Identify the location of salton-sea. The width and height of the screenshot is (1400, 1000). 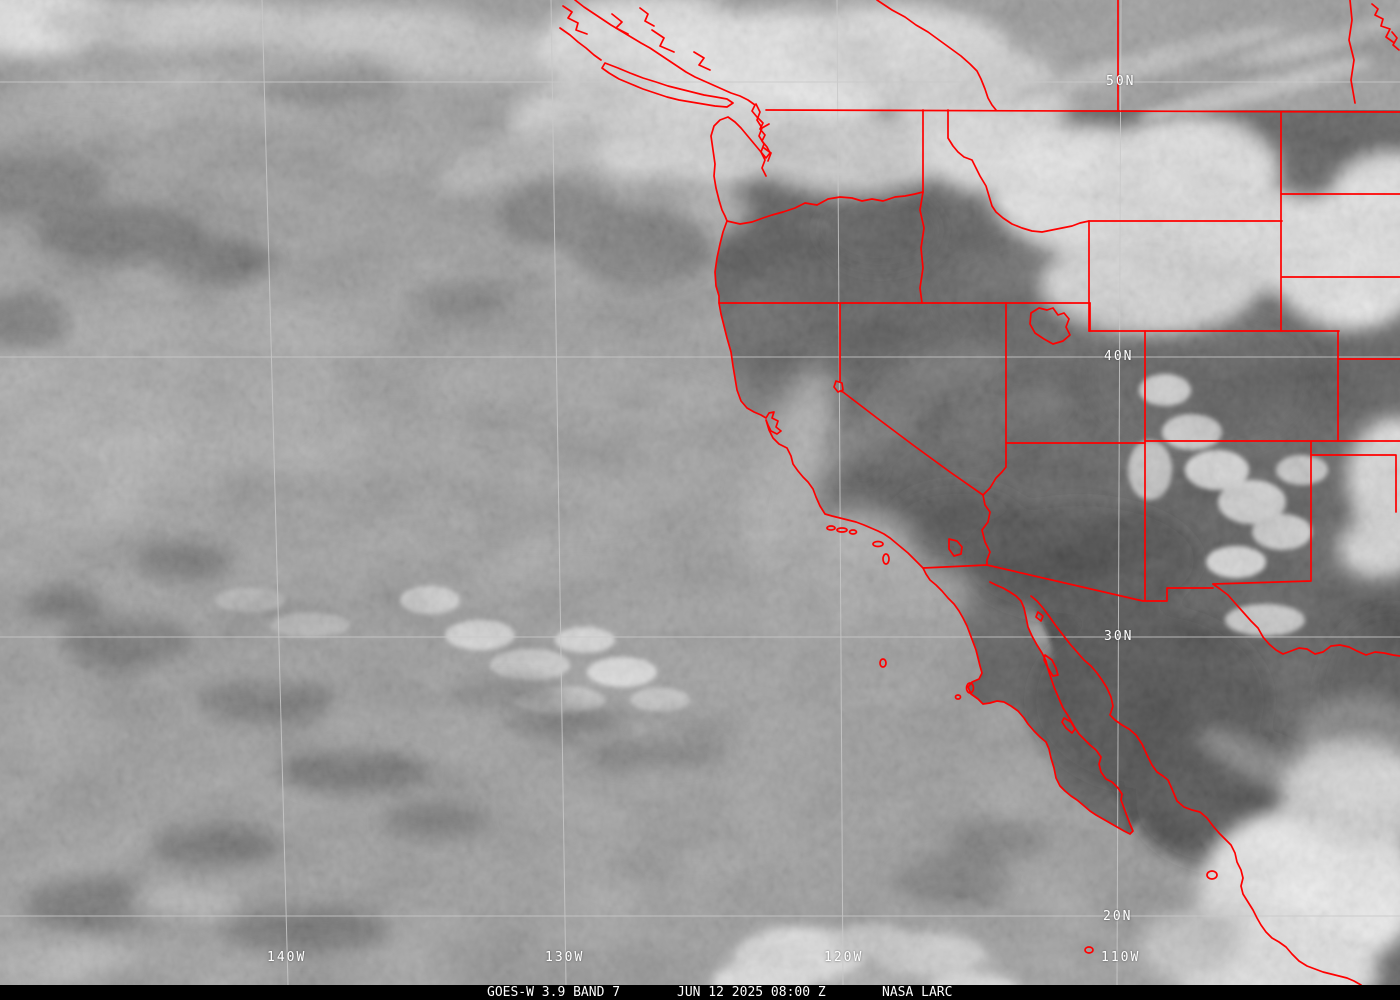
(955, 547).